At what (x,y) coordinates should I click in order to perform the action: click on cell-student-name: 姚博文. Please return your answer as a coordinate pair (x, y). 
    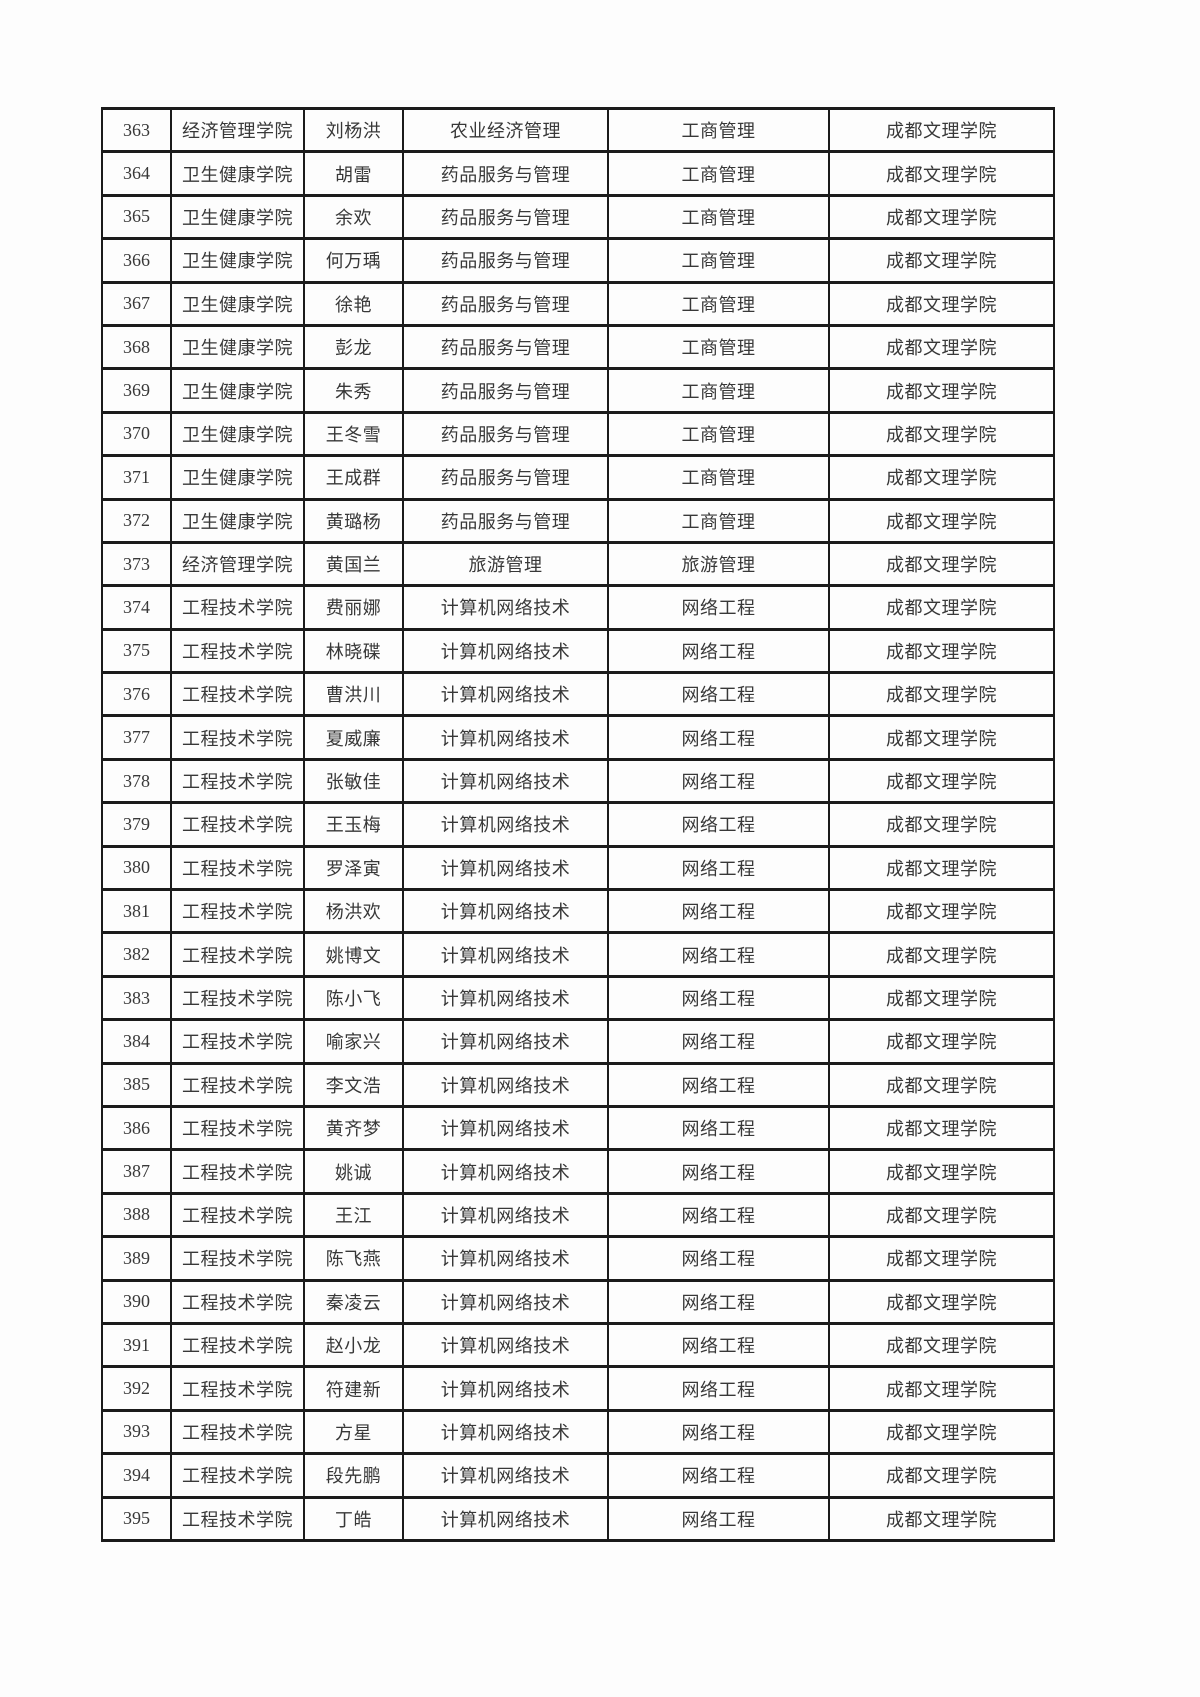
    Looking at the image, I should click on (353, 954).